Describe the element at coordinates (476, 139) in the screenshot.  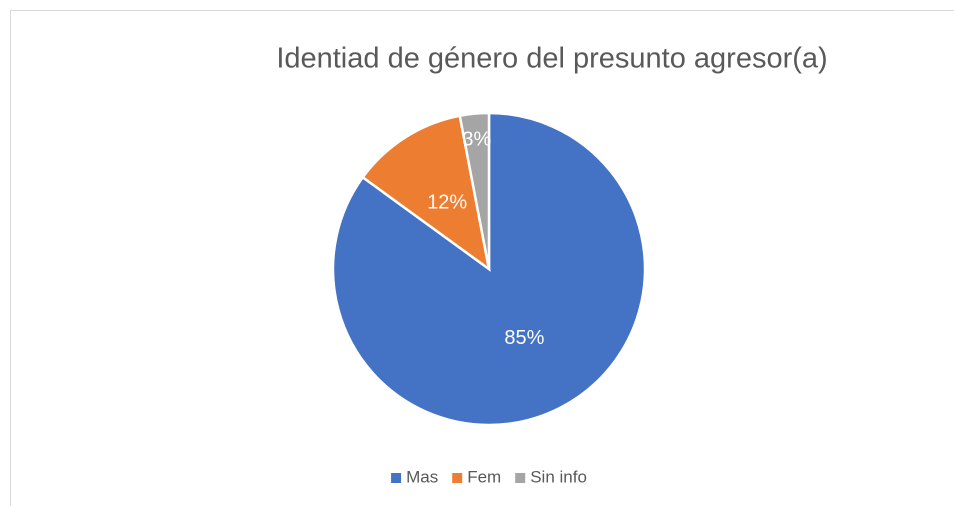
I see `data-label: 3%` at that location.